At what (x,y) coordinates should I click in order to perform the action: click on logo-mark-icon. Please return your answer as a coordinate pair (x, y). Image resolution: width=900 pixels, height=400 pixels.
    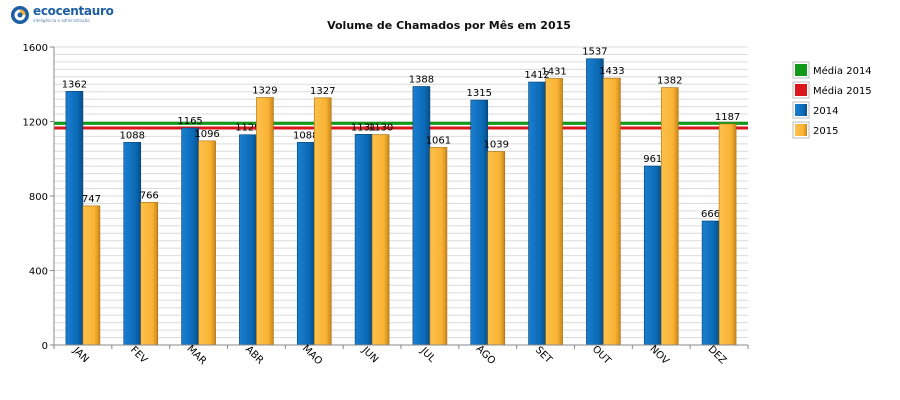
    Looking at the image, I should click on (20, 15).